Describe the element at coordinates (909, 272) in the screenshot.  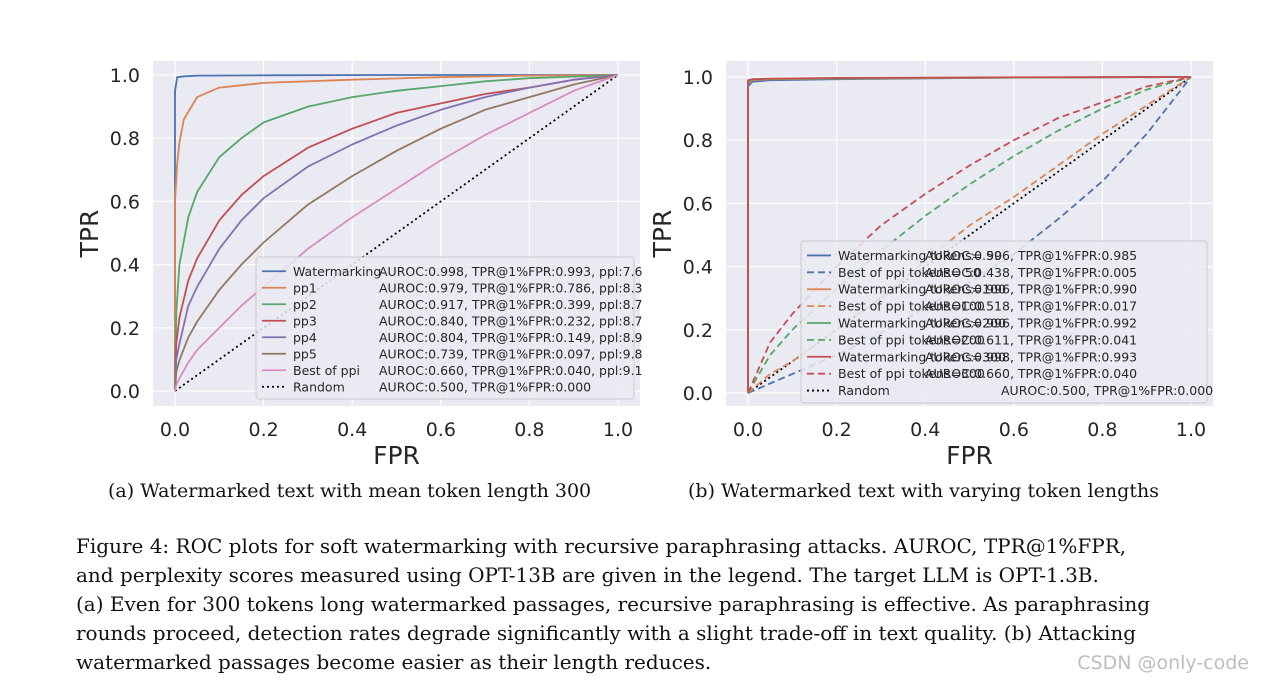
I see `legend-entry-name: Best of ppi tokens= 50` at that location.